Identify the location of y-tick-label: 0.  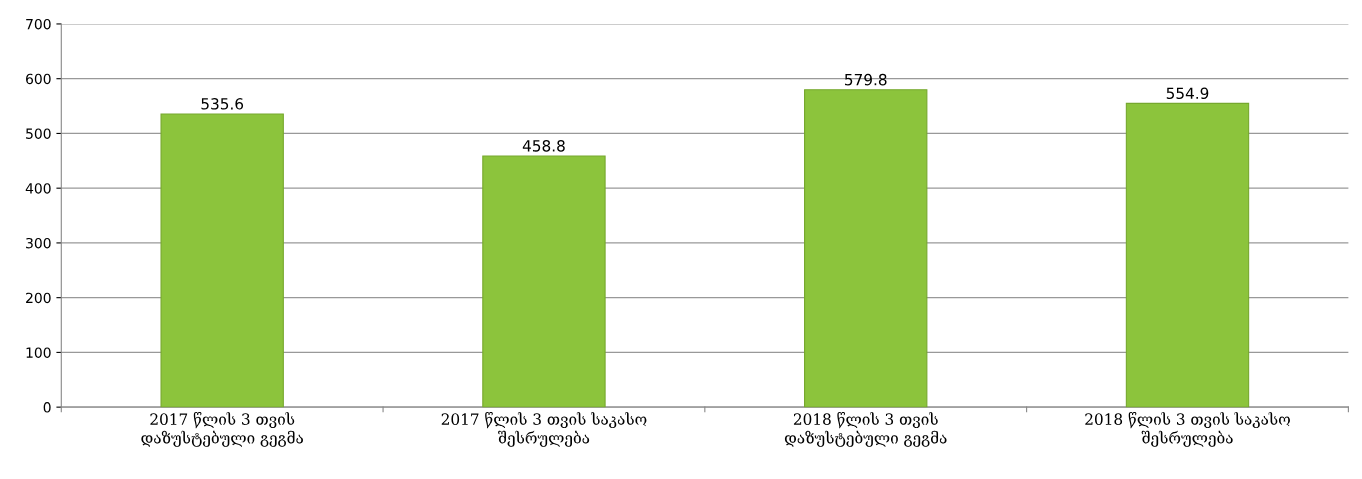
(47, 407).